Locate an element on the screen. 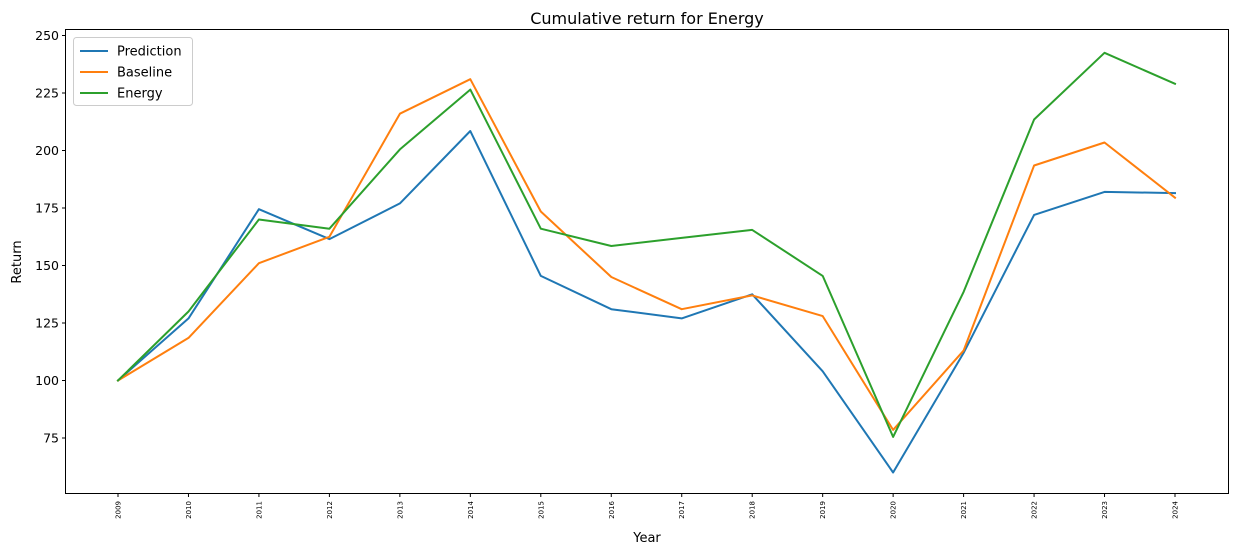 The width and height of the screenshot is (1238, 554). x-tick-label: 2011 is located at coordinates (259, 510).